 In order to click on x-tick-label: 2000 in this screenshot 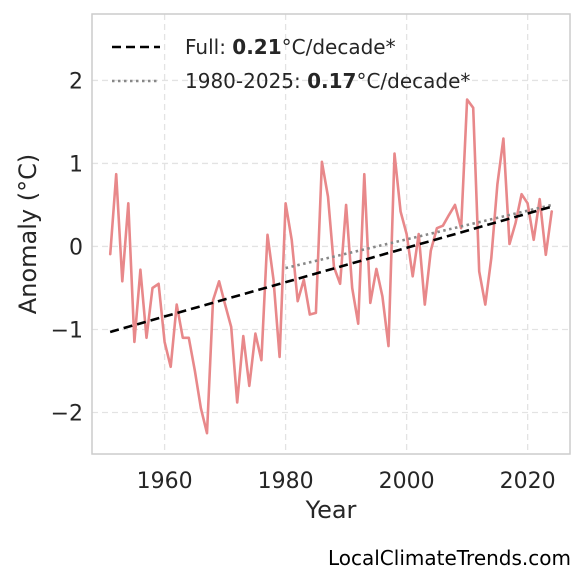, I will do `click(407, 481)`.